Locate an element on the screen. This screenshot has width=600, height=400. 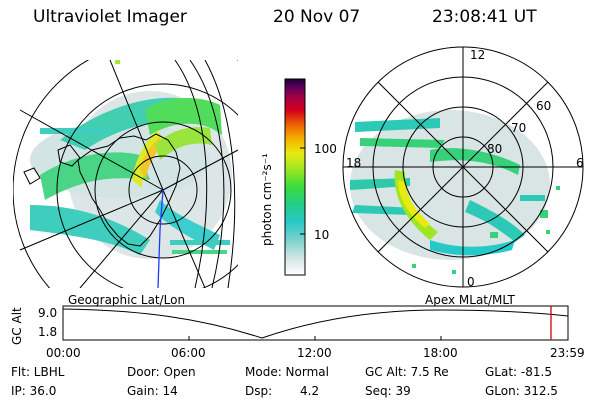
apex-panel-label: Apex MLat/MLT is located at coordinates (470, 300).